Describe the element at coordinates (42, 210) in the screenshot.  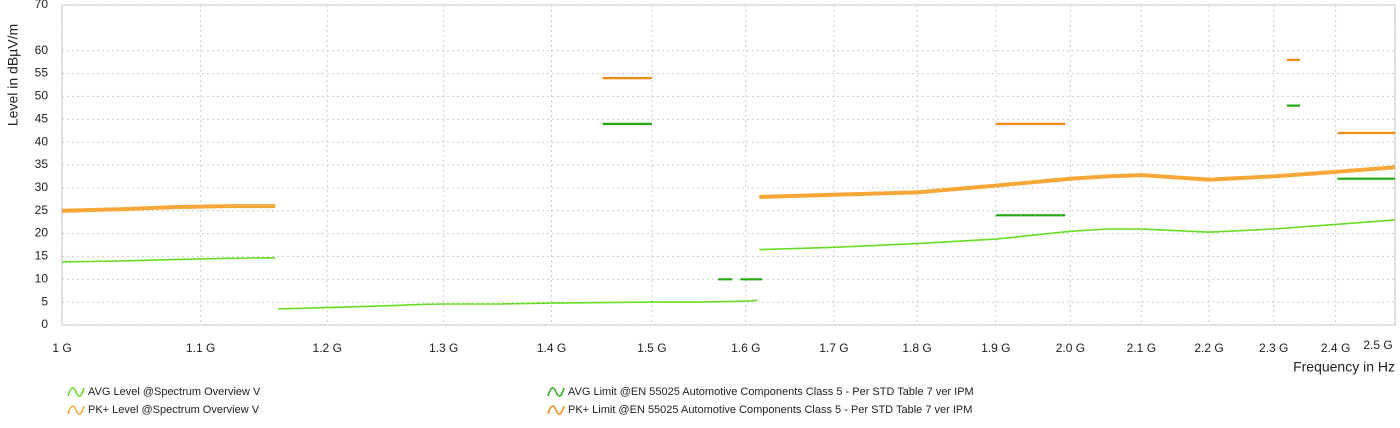
I see `y-tick-label: 25` at that location.